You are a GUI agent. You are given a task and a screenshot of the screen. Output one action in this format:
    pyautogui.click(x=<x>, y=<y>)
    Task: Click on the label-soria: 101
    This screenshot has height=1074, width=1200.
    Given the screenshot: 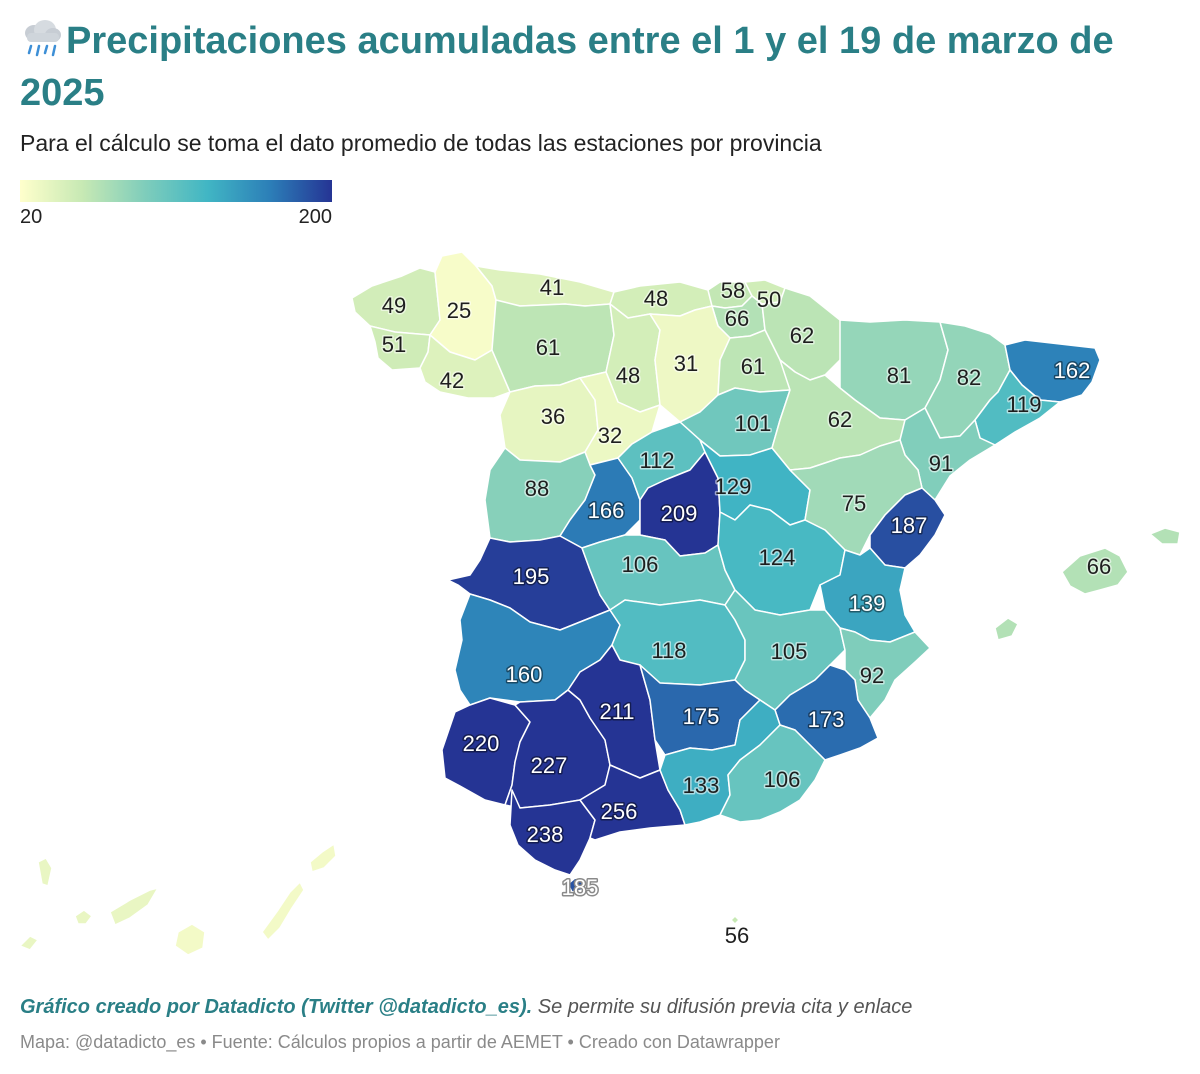 What is the action you would take?
    pyautogui.click(x=753, y=423)
    